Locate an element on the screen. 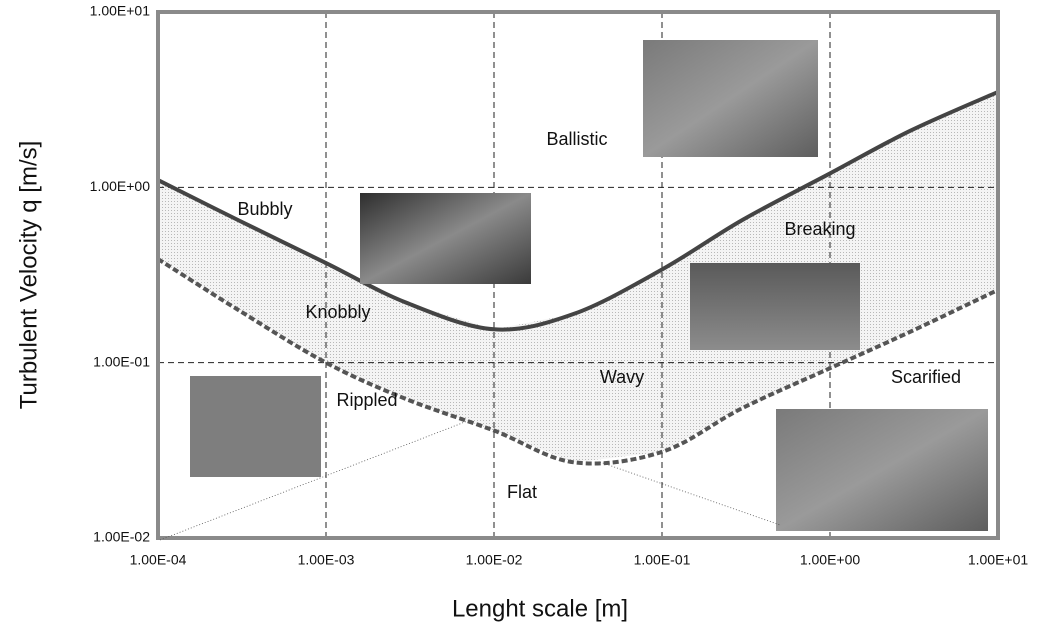 The width and height of the screenshot is (1047, 634). photo-rippled is located at coordinates (255, 426).